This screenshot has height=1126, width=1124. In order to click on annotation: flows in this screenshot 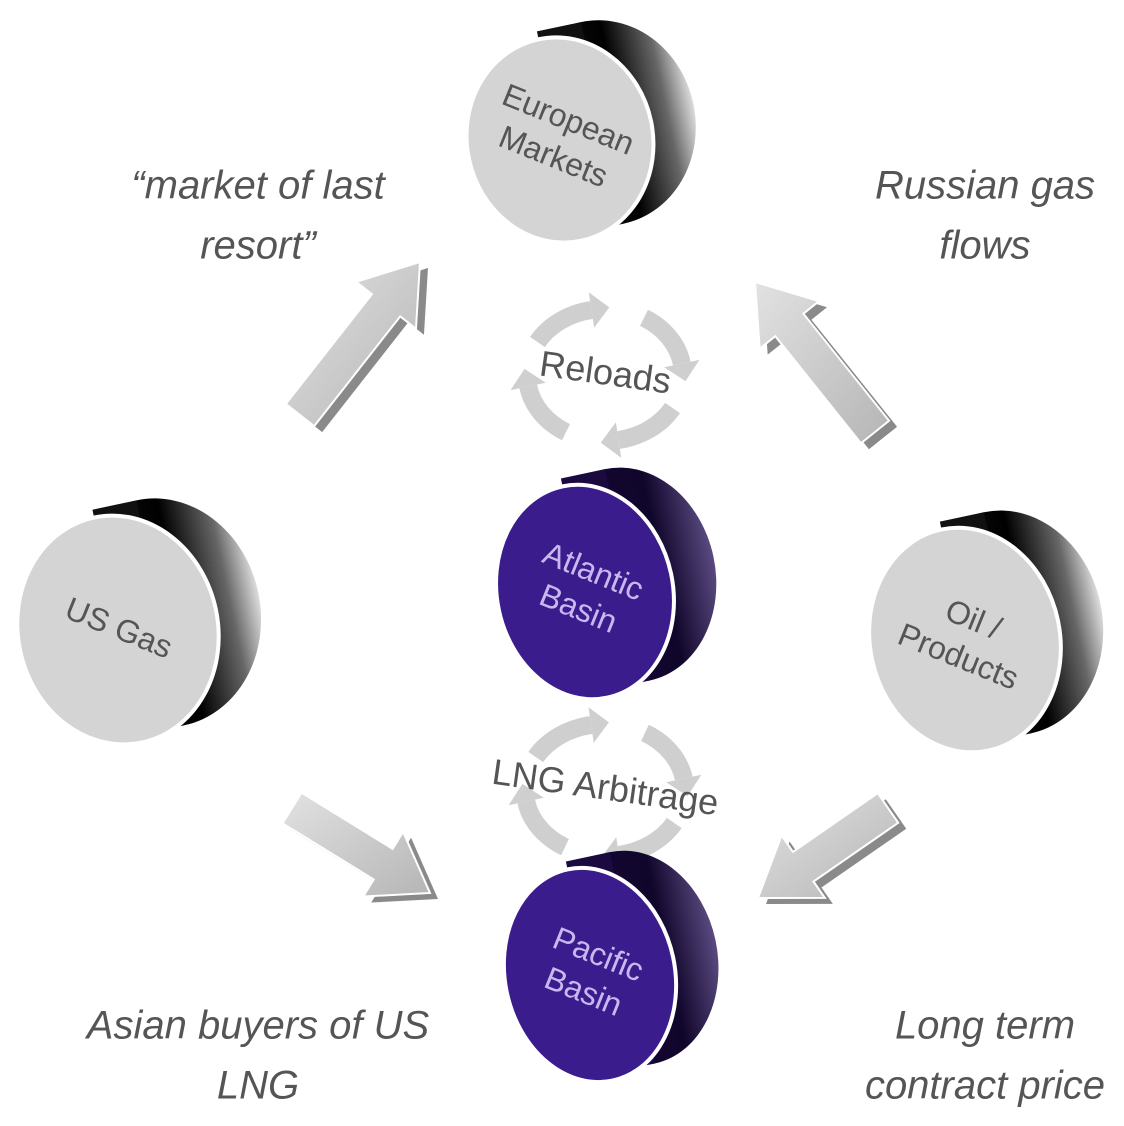, I will do `click(984, 246)`.